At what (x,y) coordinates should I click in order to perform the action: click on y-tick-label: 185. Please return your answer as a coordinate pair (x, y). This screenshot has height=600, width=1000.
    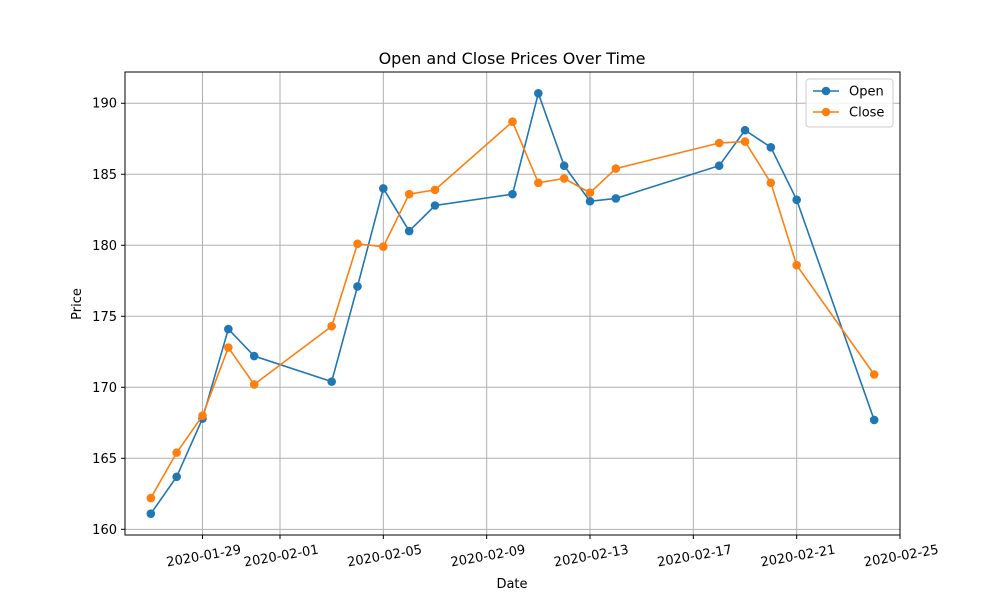
    Looking at the image, I should click on (104, 175).